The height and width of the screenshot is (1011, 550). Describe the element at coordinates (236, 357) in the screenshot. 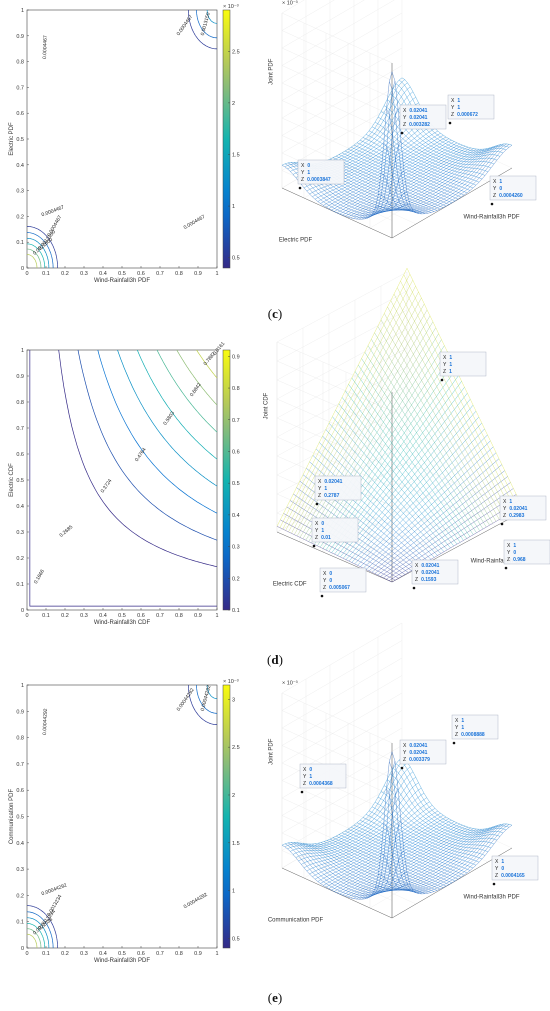

I see `colorbar-tick-label: 0.9` at that location.